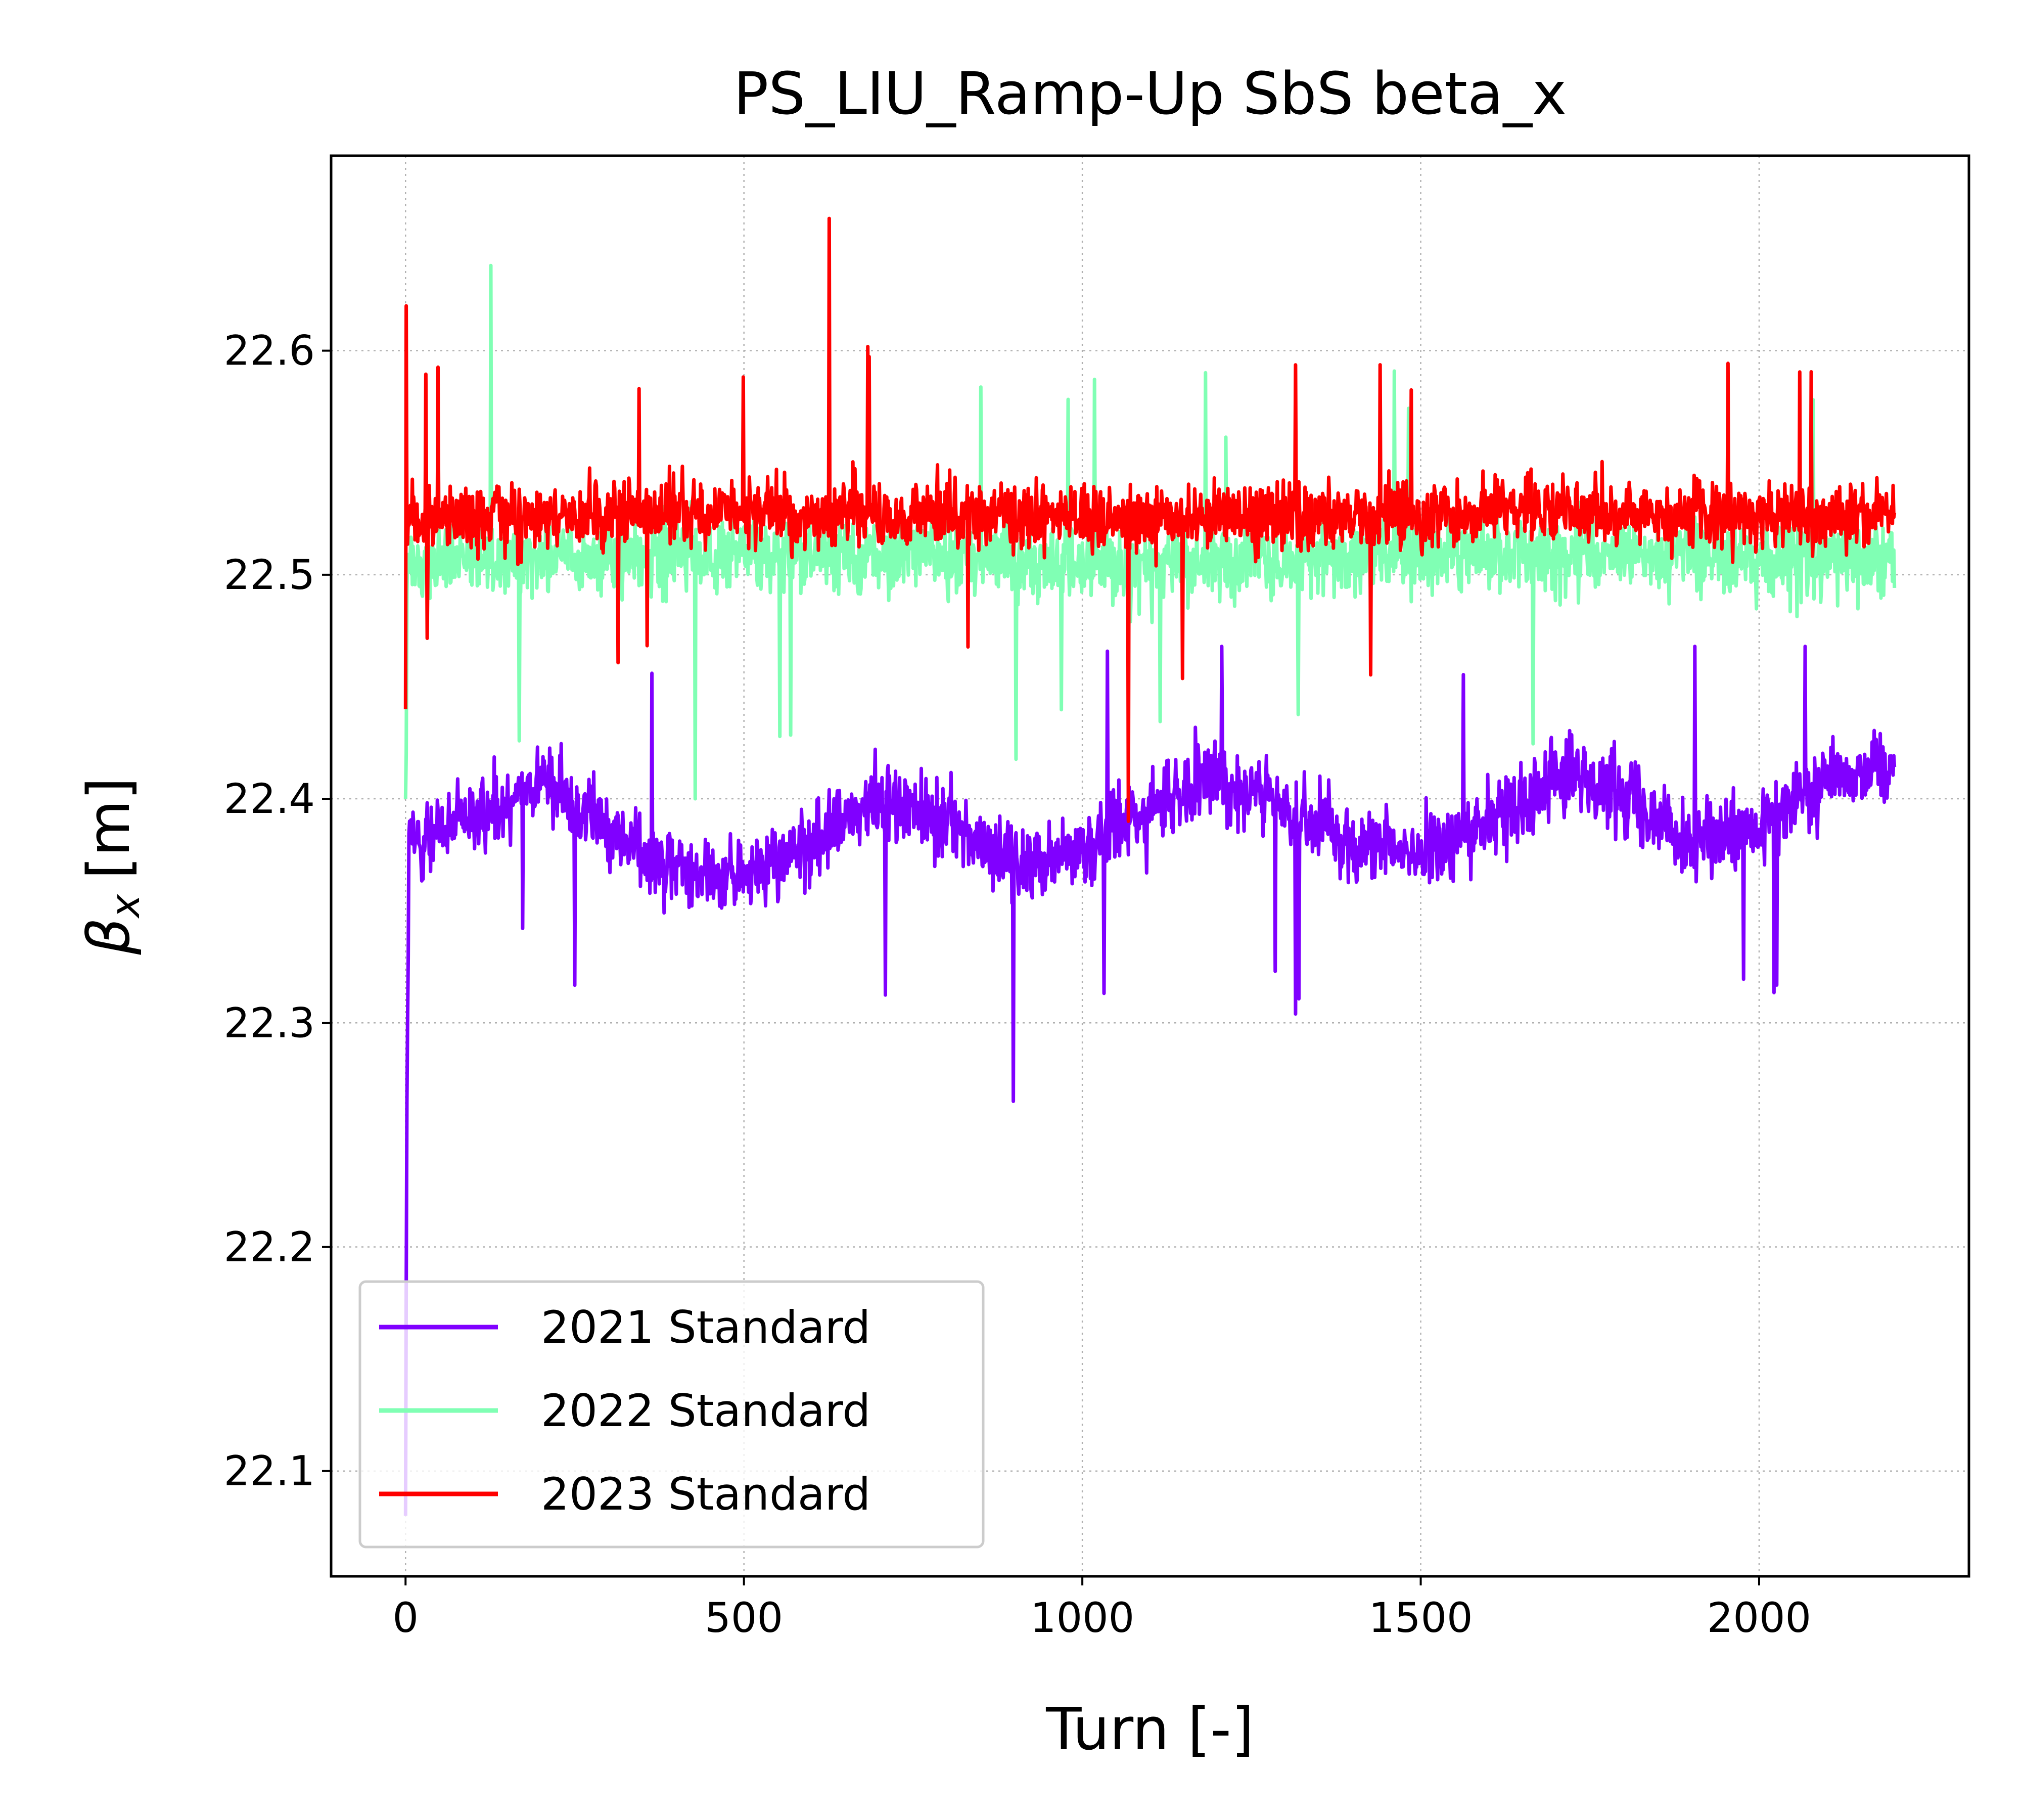 This screenshot has height=1820, width=2022. I want to click on x-tick-label: 1500, so click(1420, 1618).